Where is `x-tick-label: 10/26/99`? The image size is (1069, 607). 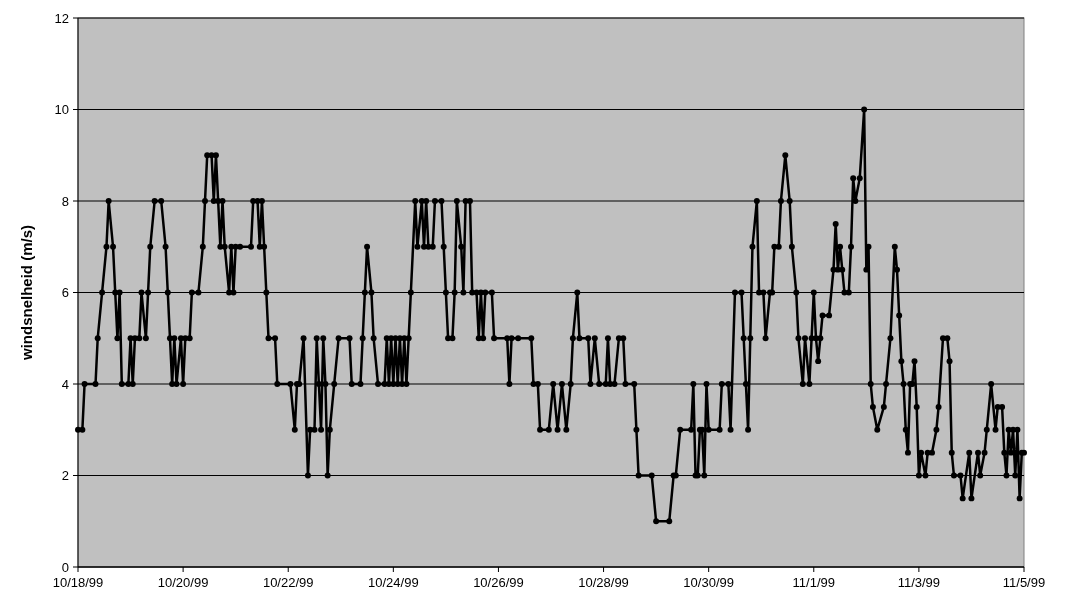 x-tick-label: 10/26/99 is located at coordinates (498, 582).